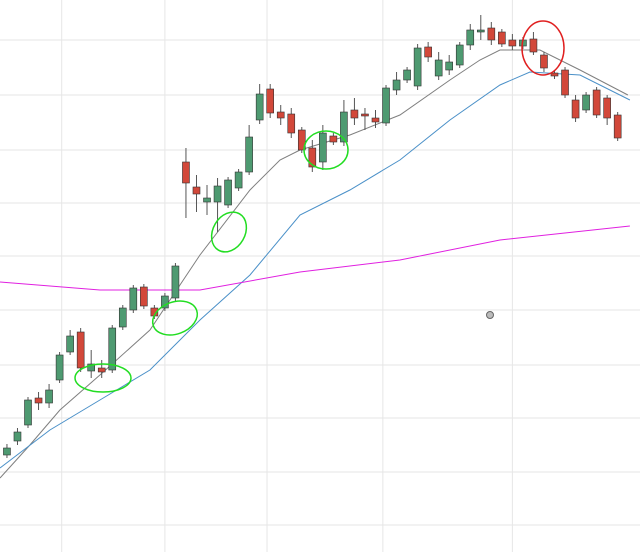 The width and height of the screenshot is (640, 552). Describe the element at coordinates (315, 258) in the screenshot. I see `moving-average-line` at that location.